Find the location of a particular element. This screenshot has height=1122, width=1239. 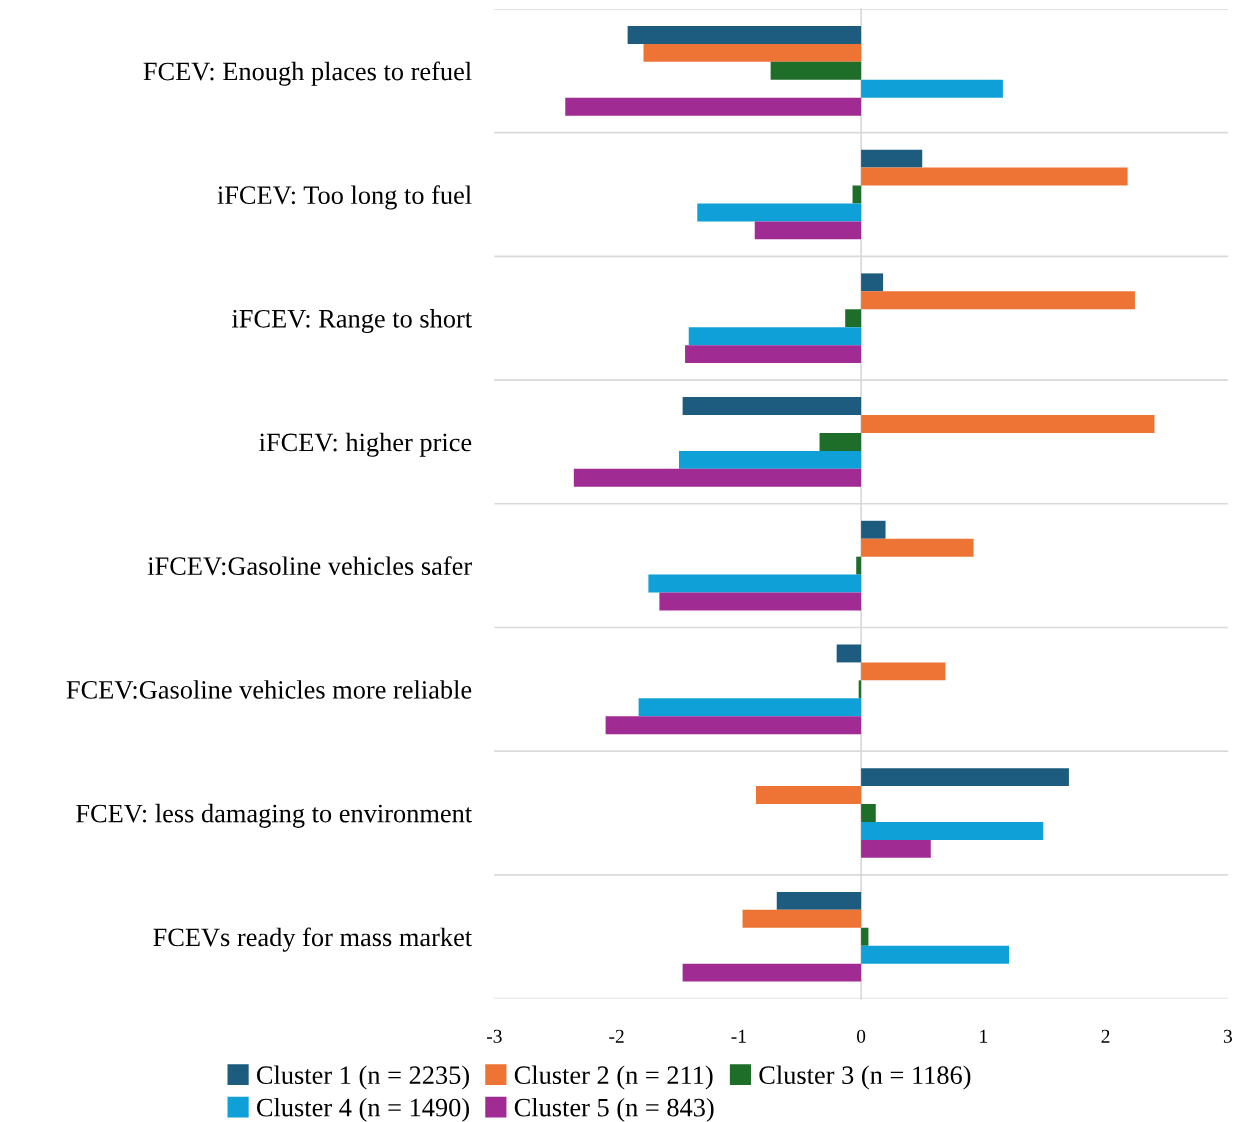

y-tick-label: FCEV: less damaging to environment is located at coordinates (274, 815).